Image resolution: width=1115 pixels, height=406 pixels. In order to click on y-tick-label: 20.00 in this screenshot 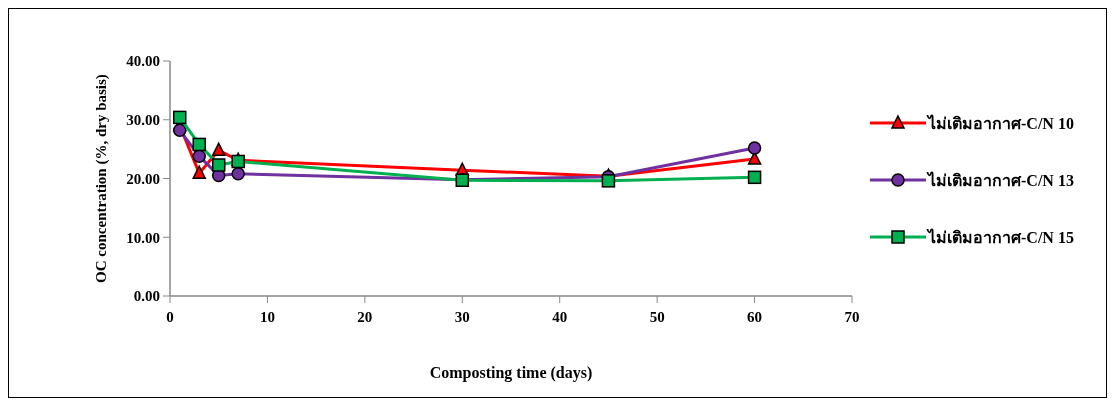, I will do `click(143, 178)`.